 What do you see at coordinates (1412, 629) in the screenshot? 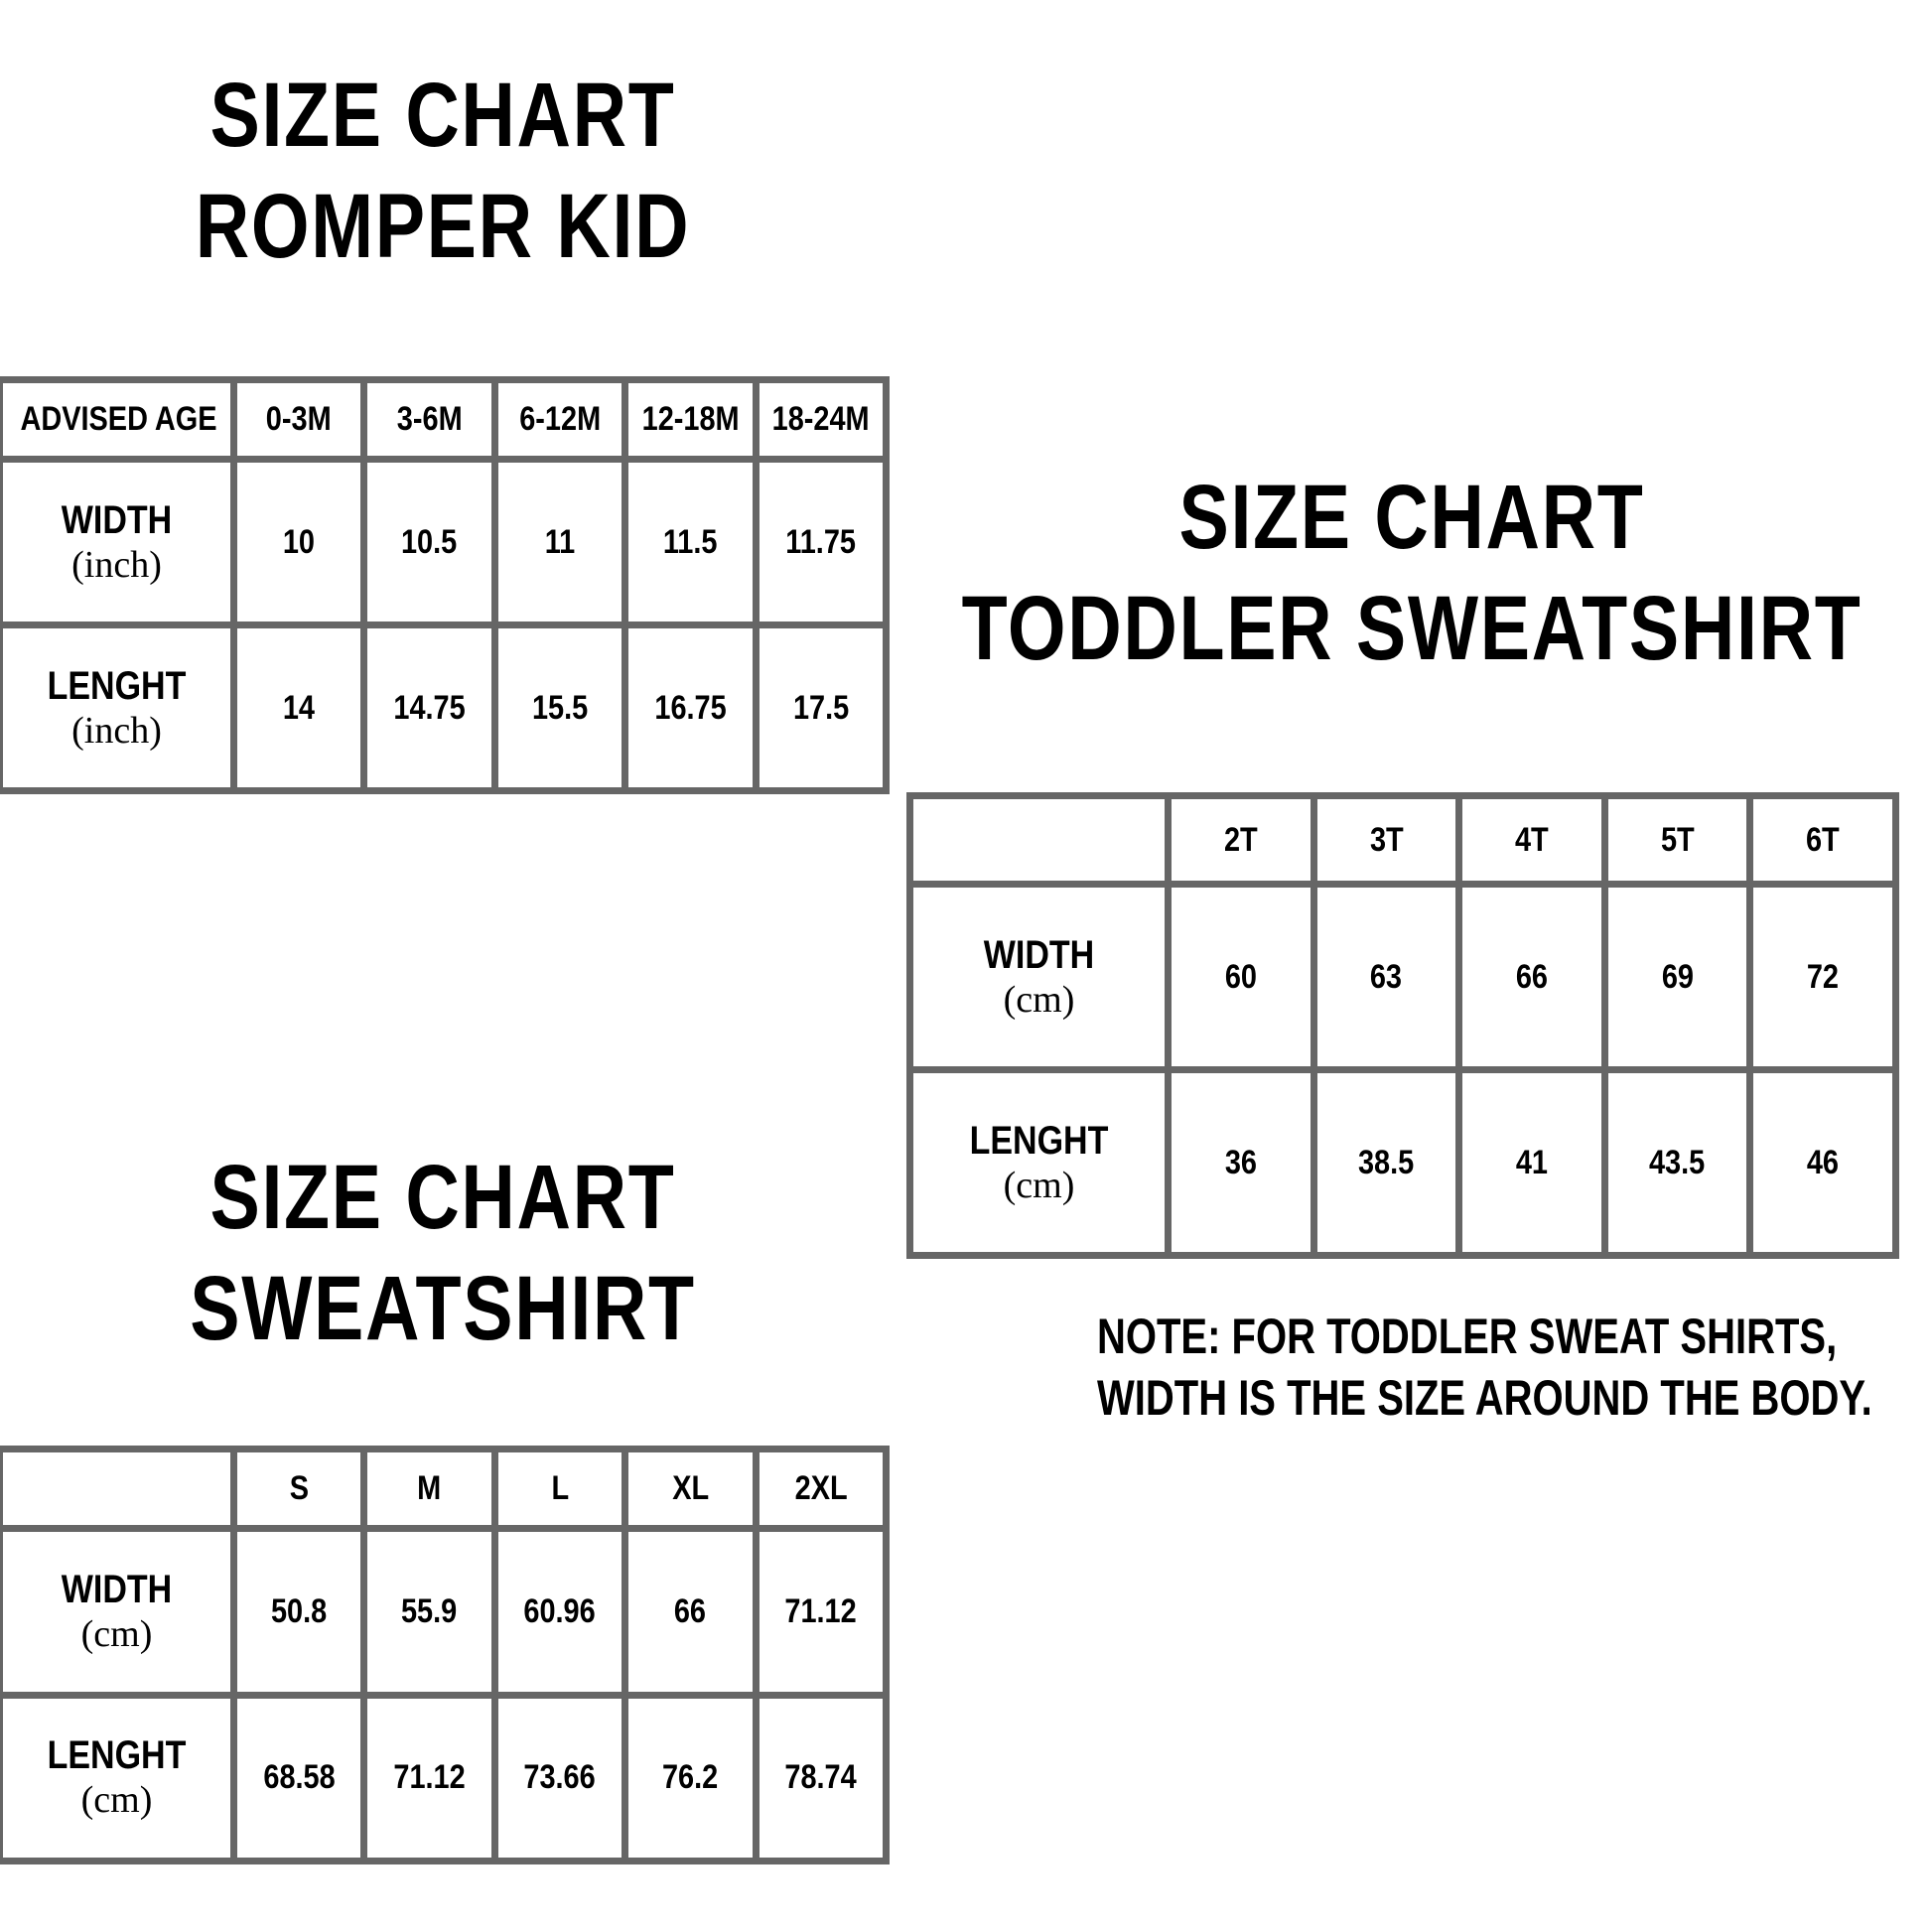
I see `title-line: TODDLER SWEATSHIRT` at bounding box center [1412, 629].